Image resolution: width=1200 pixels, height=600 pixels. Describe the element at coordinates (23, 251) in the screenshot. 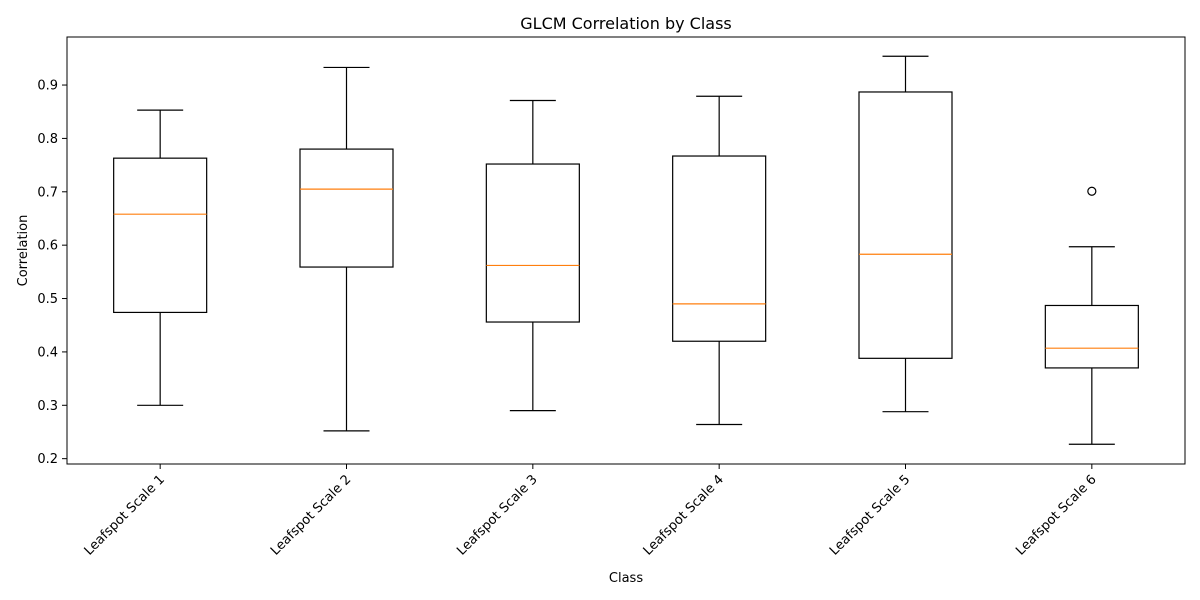

I see `y-axis-label: Correlation` at that location.